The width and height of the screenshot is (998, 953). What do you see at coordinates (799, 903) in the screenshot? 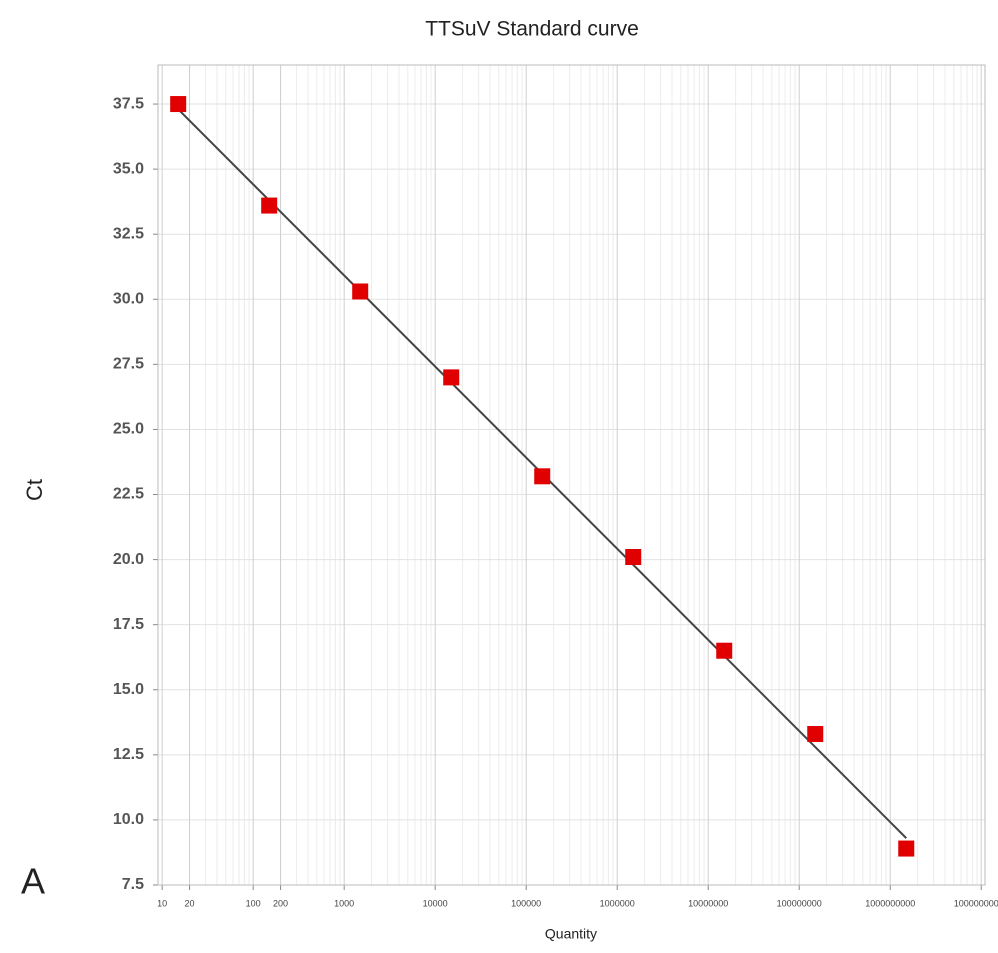
I see `x-tick-label: 100000000` at bounding box center [799, 903].